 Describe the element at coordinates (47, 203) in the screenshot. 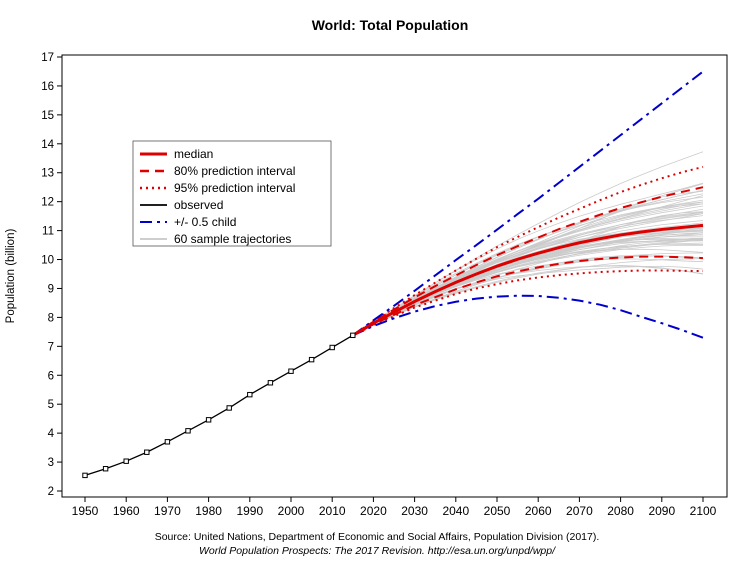

I see `y-tick-label: 12` at that location.